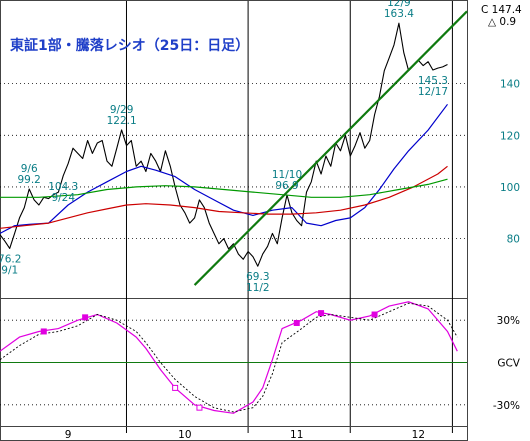  I want to click on annotation-label-6: 12/9 163.4, so click(399, 10).